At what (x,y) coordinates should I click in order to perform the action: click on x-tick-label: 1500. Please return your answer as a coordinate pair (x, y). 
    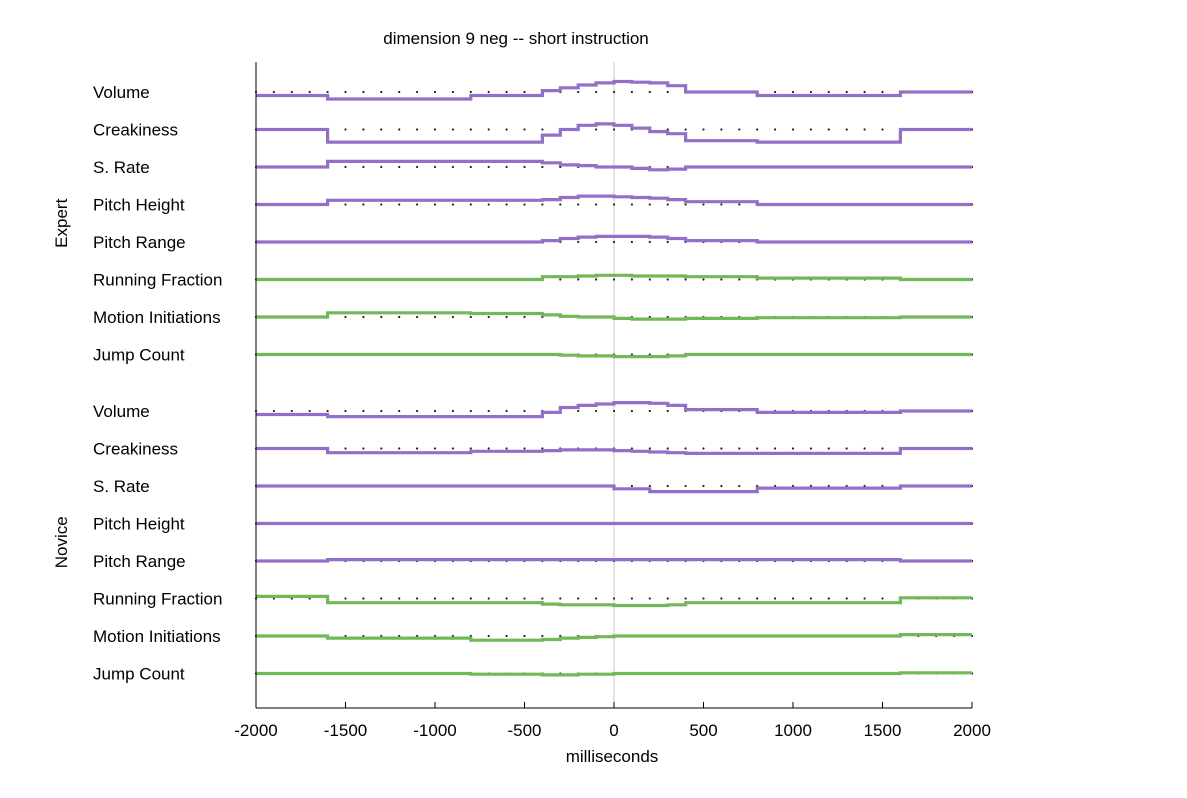
    Looking at the image, I should click on (883, 730).